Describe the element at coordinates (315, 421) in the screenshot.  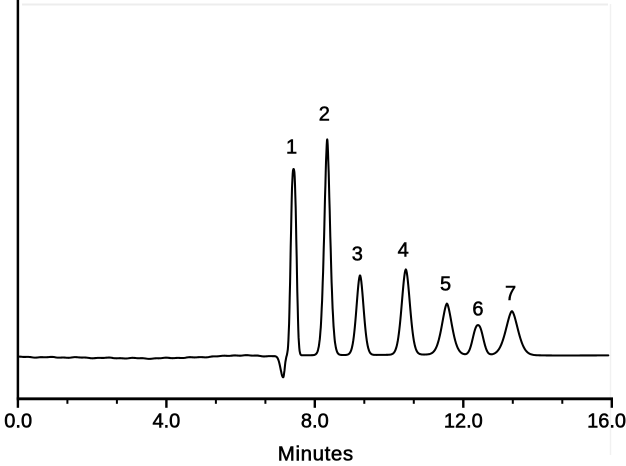
I see `svg-text: 8.0` at that location.